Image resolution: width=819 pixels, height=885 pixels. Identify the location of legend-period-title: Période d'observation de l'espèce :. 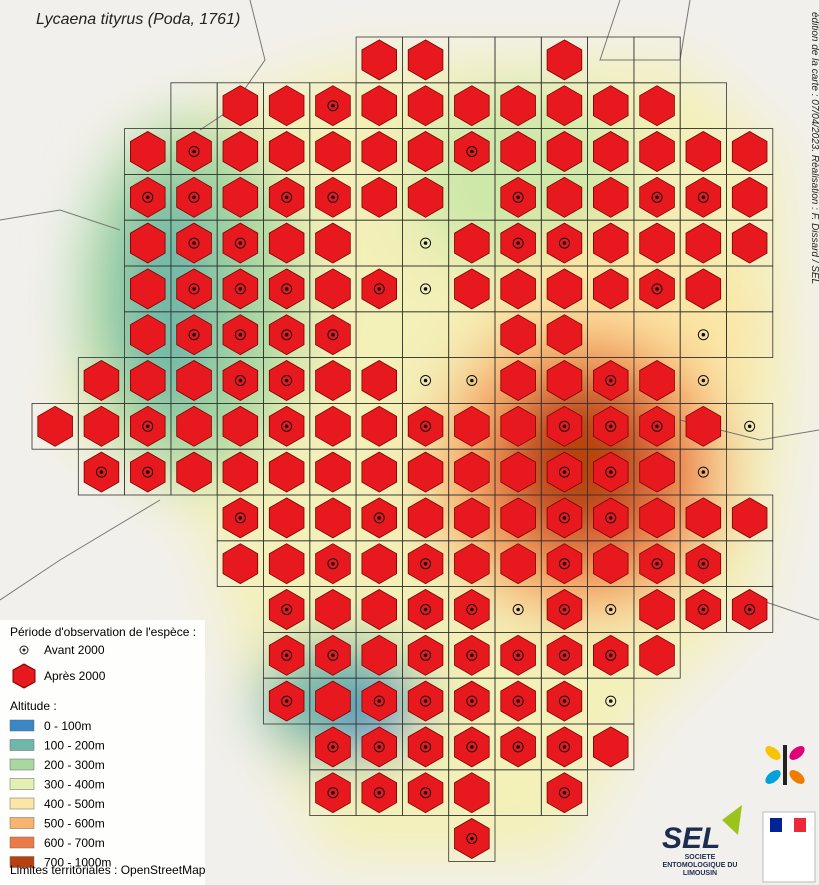
(103, 632).